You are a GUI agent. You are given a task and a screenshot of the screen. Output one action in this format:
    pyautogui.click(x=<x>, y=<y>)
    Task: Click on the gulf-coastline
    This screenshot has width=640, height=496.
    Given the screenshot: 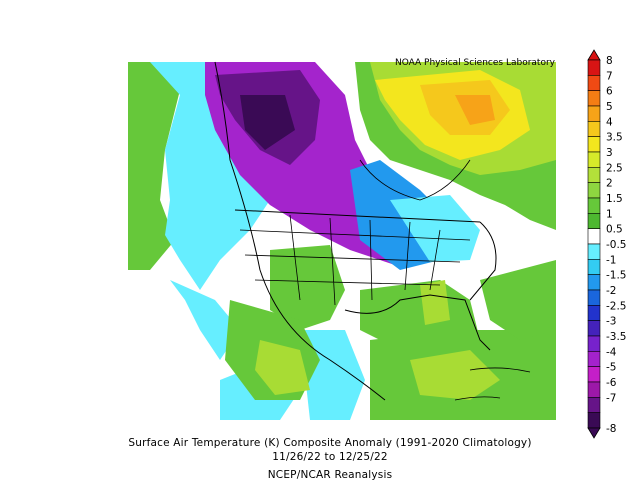 What is the action you would take?
    pyautogui.click(x=417, y=322)
    